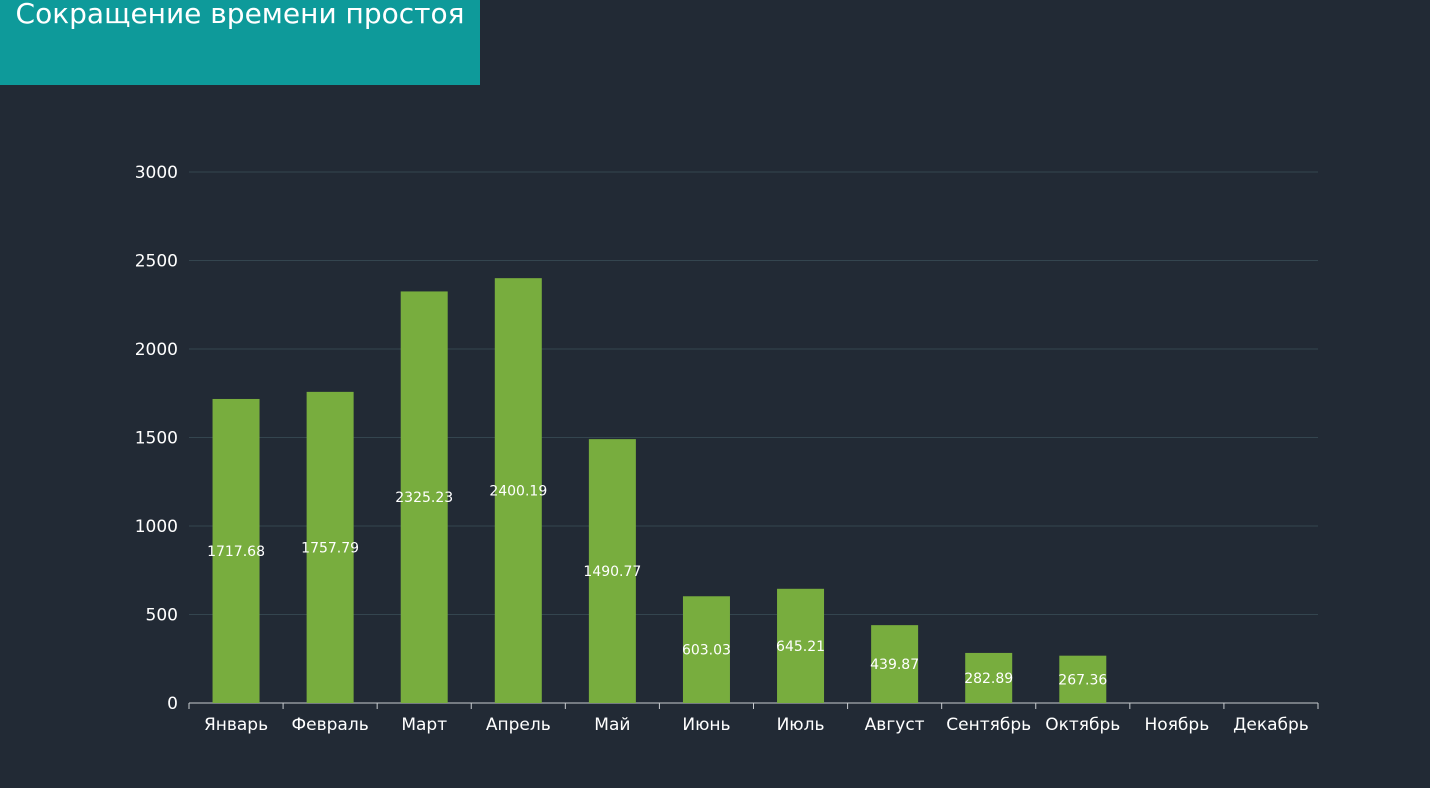 The image size is (1430, 788). What do you see at coordinates (612, 725) in the screenshot?
I see `x-tick-label: Май` at bounding box center [612, 725].